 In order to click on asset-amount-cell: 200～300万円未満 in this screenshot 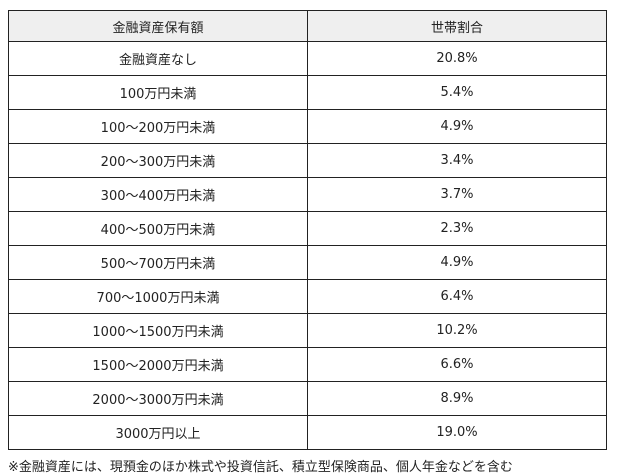, I will do `click(158, 160)`.